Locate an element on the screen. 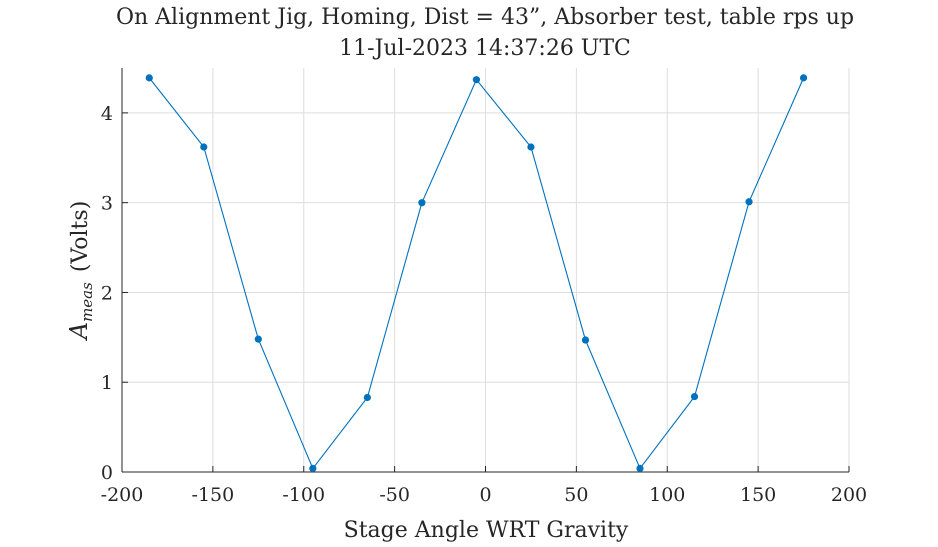  x-tick-label: 150 is located at coordinates (758, 495).